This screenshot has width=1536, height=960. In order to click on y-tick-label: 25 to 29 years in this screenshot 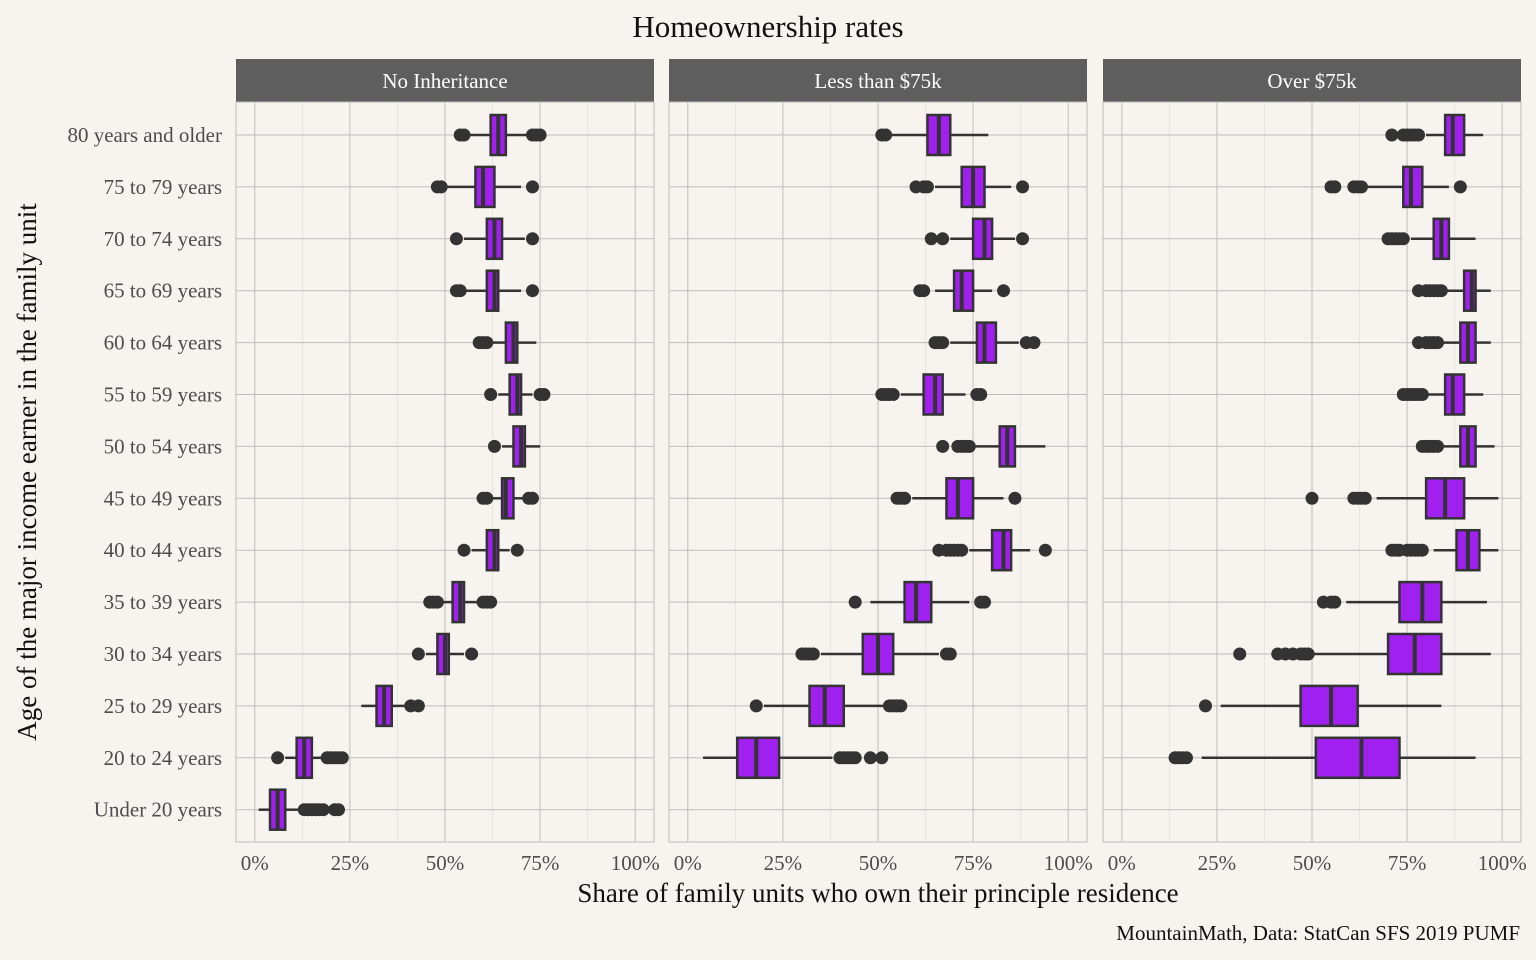, I will do `click(163, 706)`.